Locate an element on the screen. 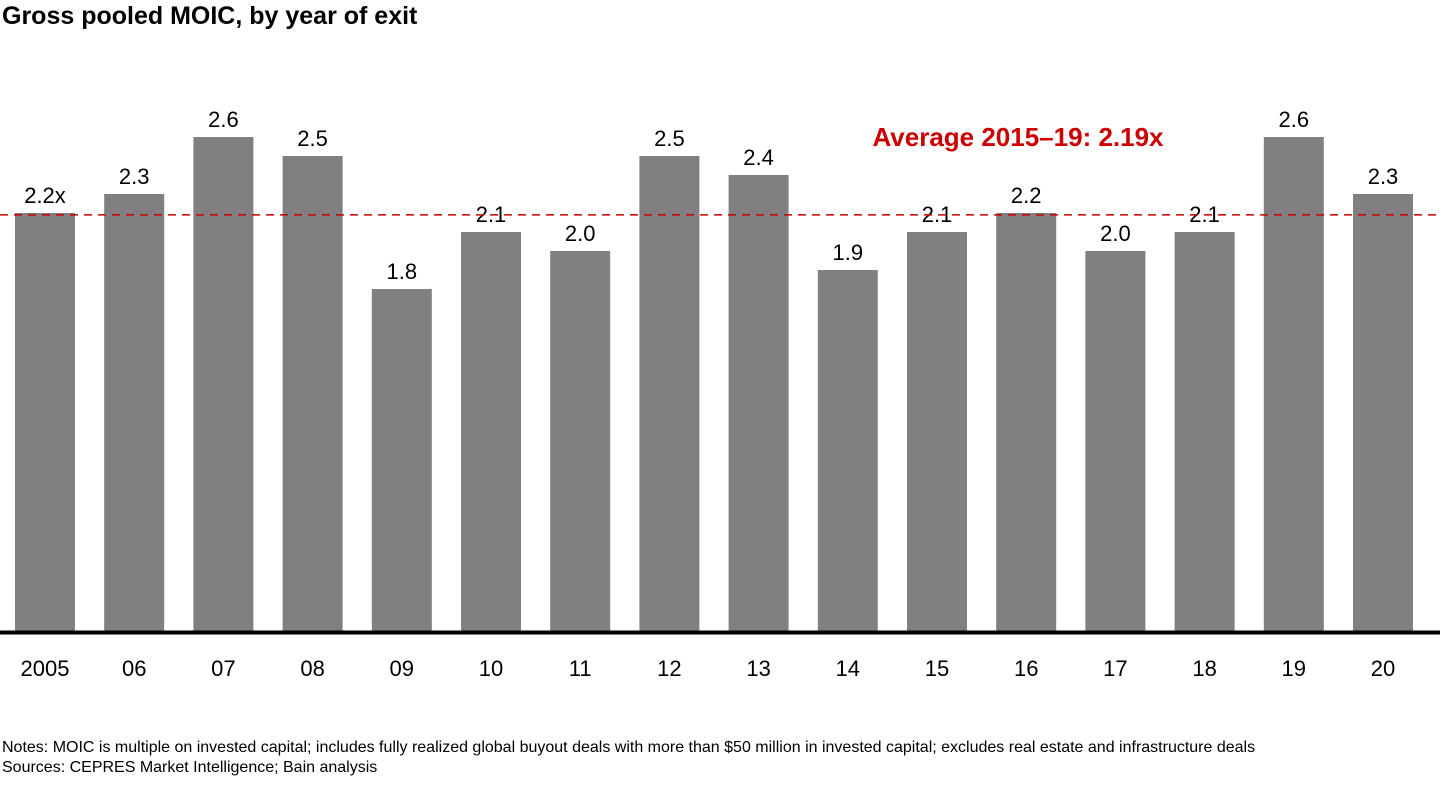 Image resolution: width=1440 pixels, height=810 pixels. value-label-13: 2.4 is located at coordinates (758, 157).